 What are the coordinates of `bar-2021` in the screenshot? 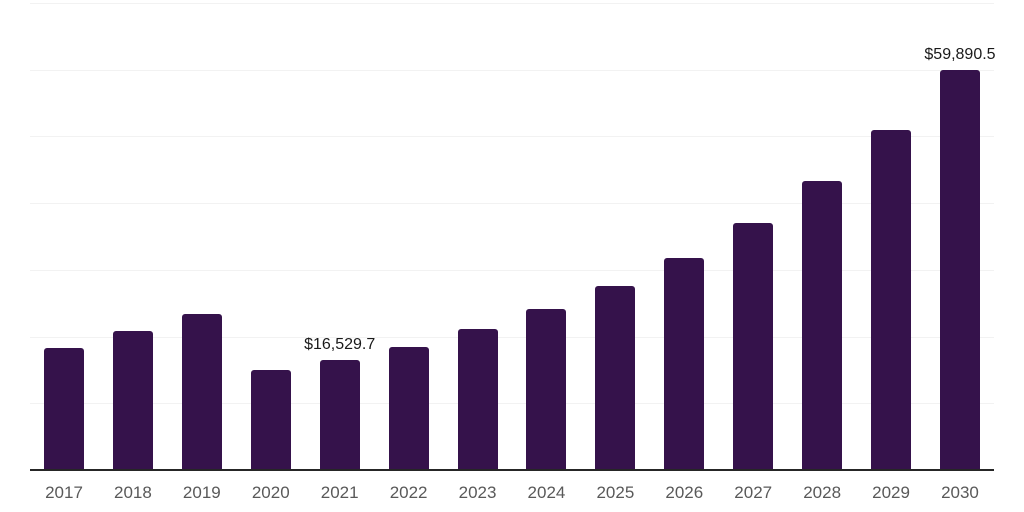 It's located at (339, 414).